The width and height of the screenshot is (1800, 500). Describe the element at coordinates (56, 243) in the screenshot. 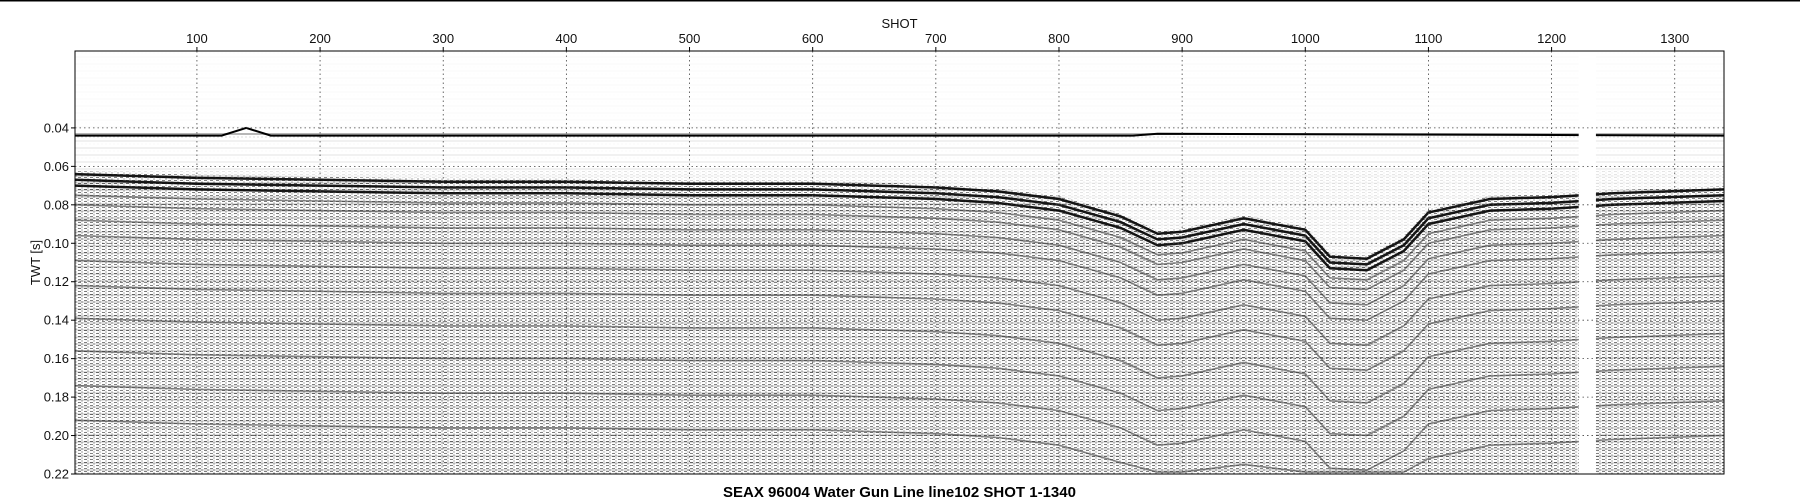

I see `y-tick-label: 0.10` at that location.